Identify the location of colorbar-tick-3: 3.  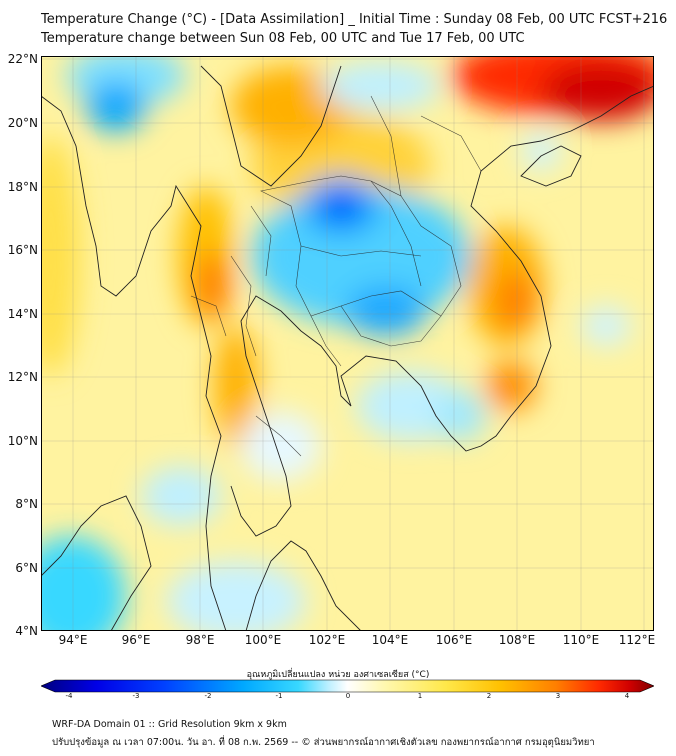
(558, 696).